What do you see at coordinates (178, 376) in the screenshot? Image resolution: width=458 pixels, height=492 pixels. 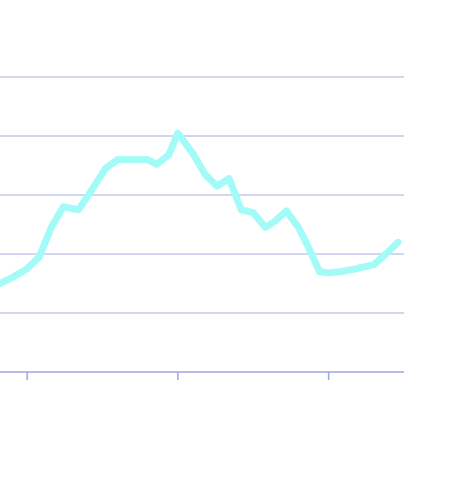 I see `x-tick-layer` at bounding box center [178, 376].